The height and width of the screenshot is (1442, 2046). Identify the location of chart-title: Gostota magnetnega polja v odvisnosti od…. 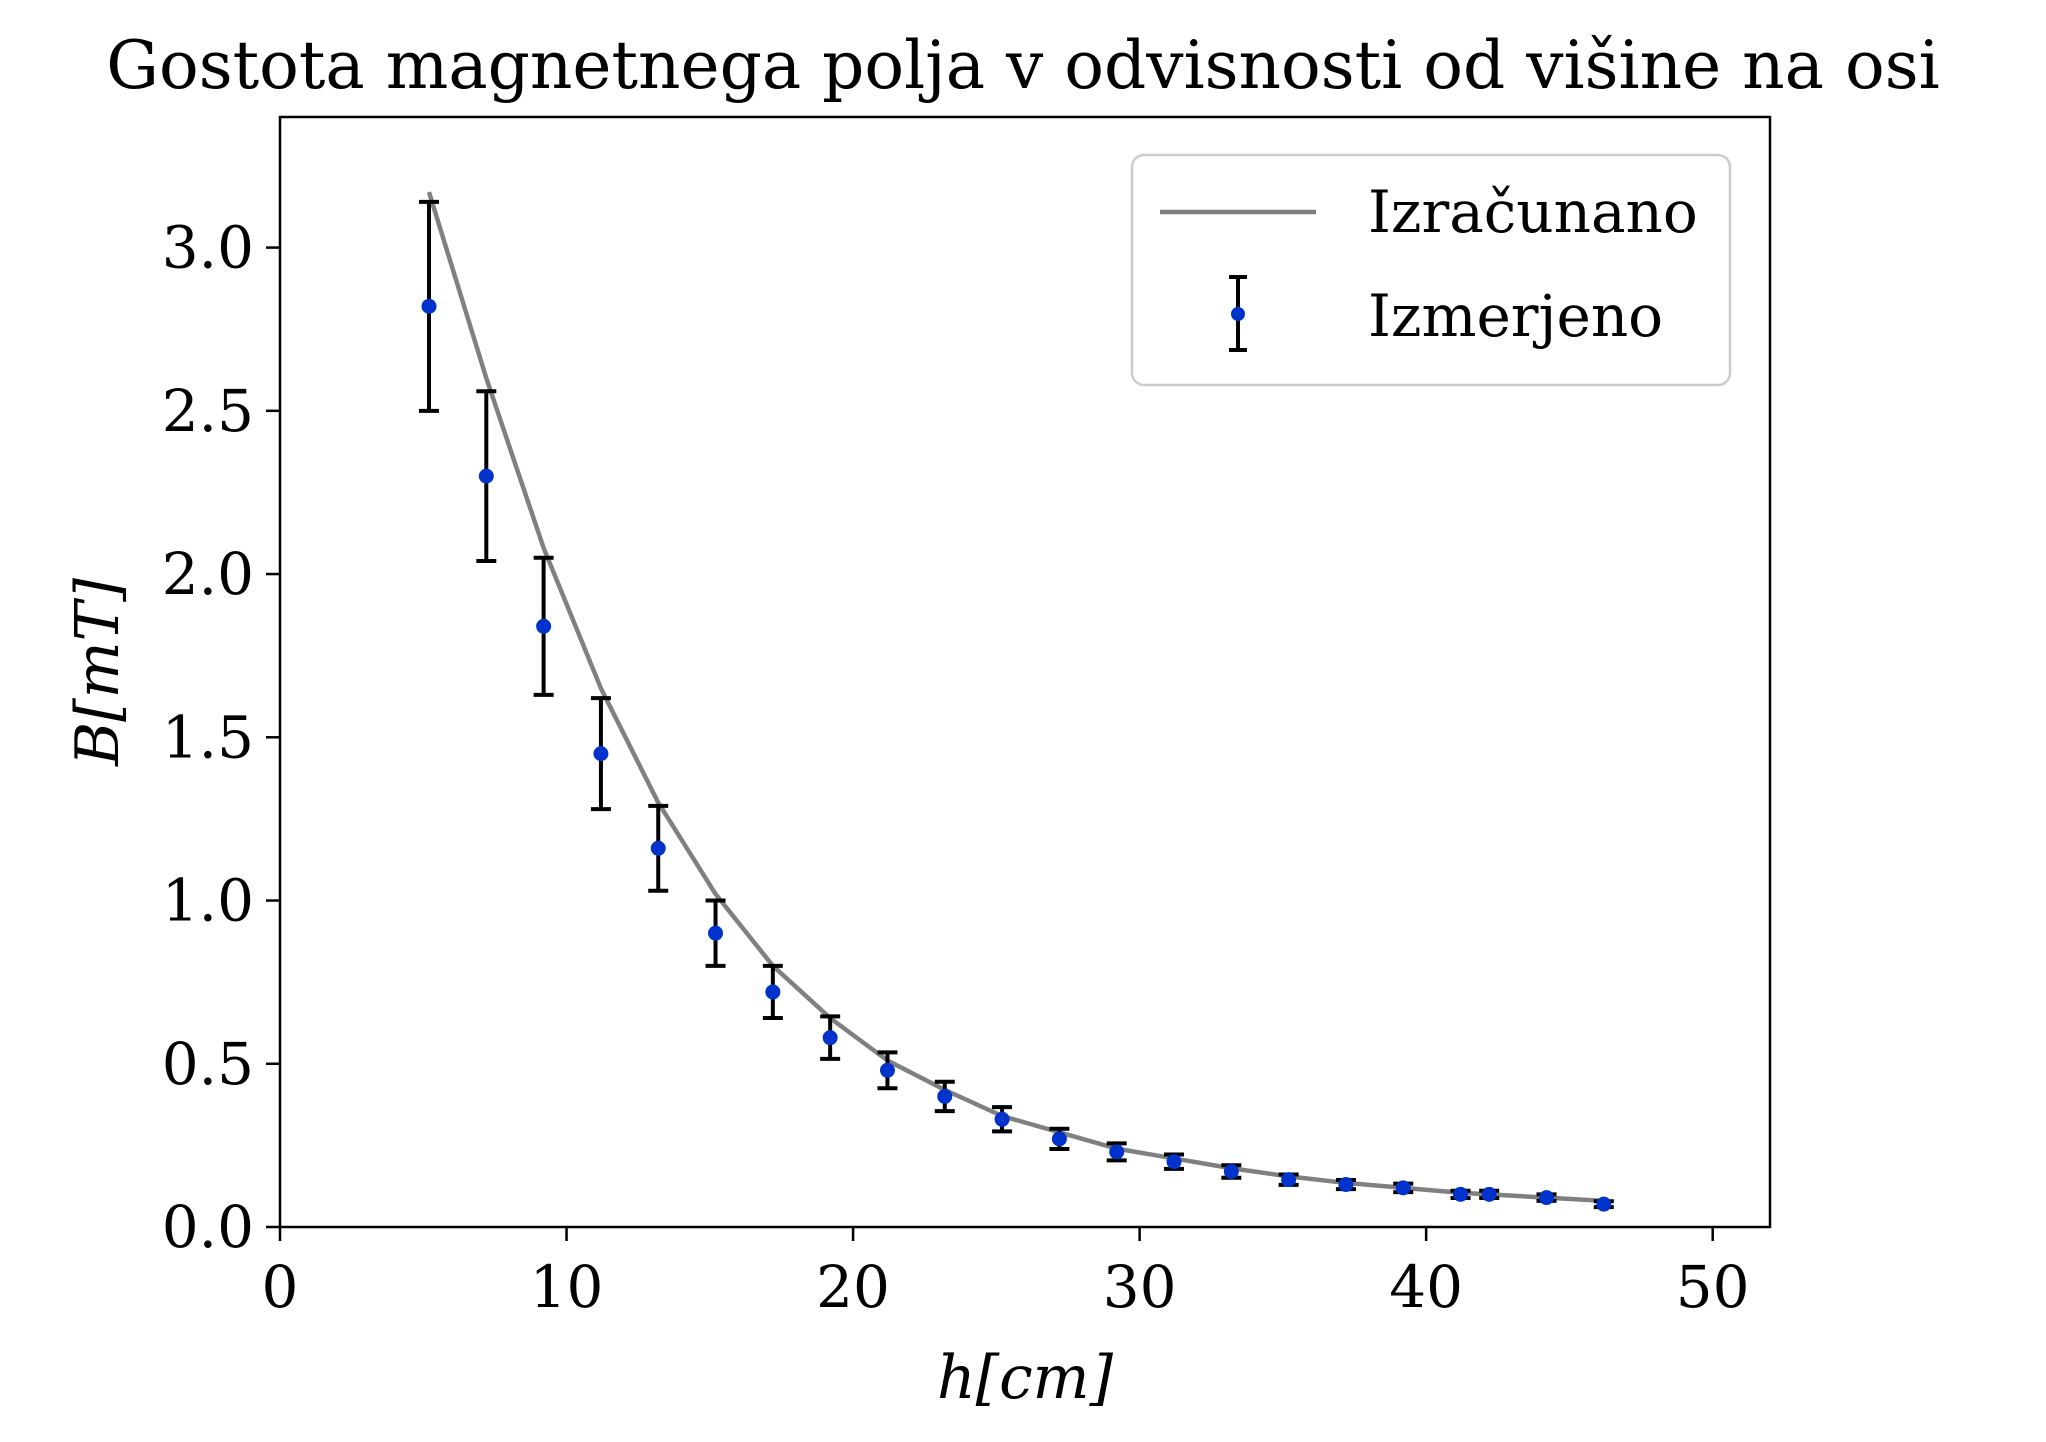
(1022, 65).